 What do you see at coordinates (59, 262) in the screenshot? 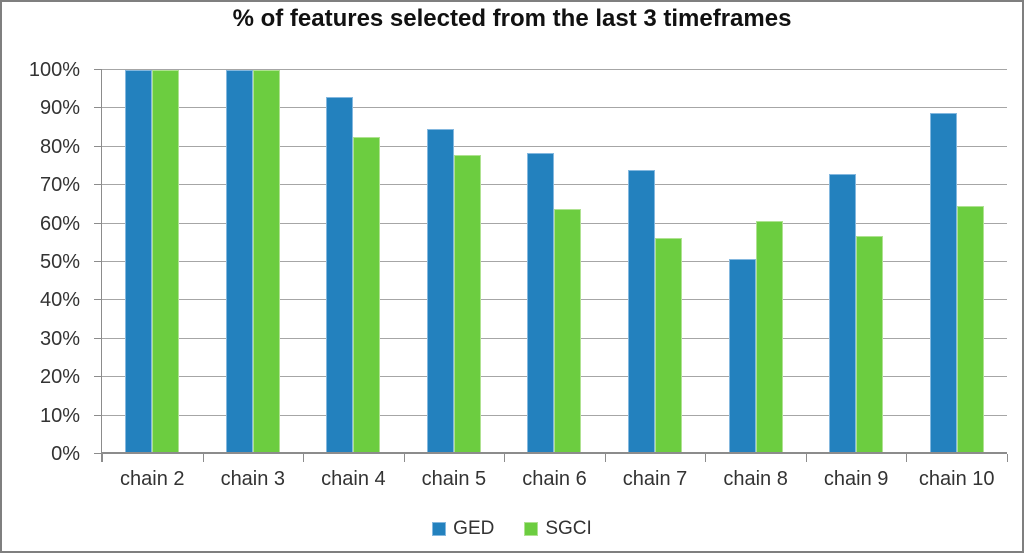
I see `y-axis-tick-label: 50%` at bounding box center [59, 262].